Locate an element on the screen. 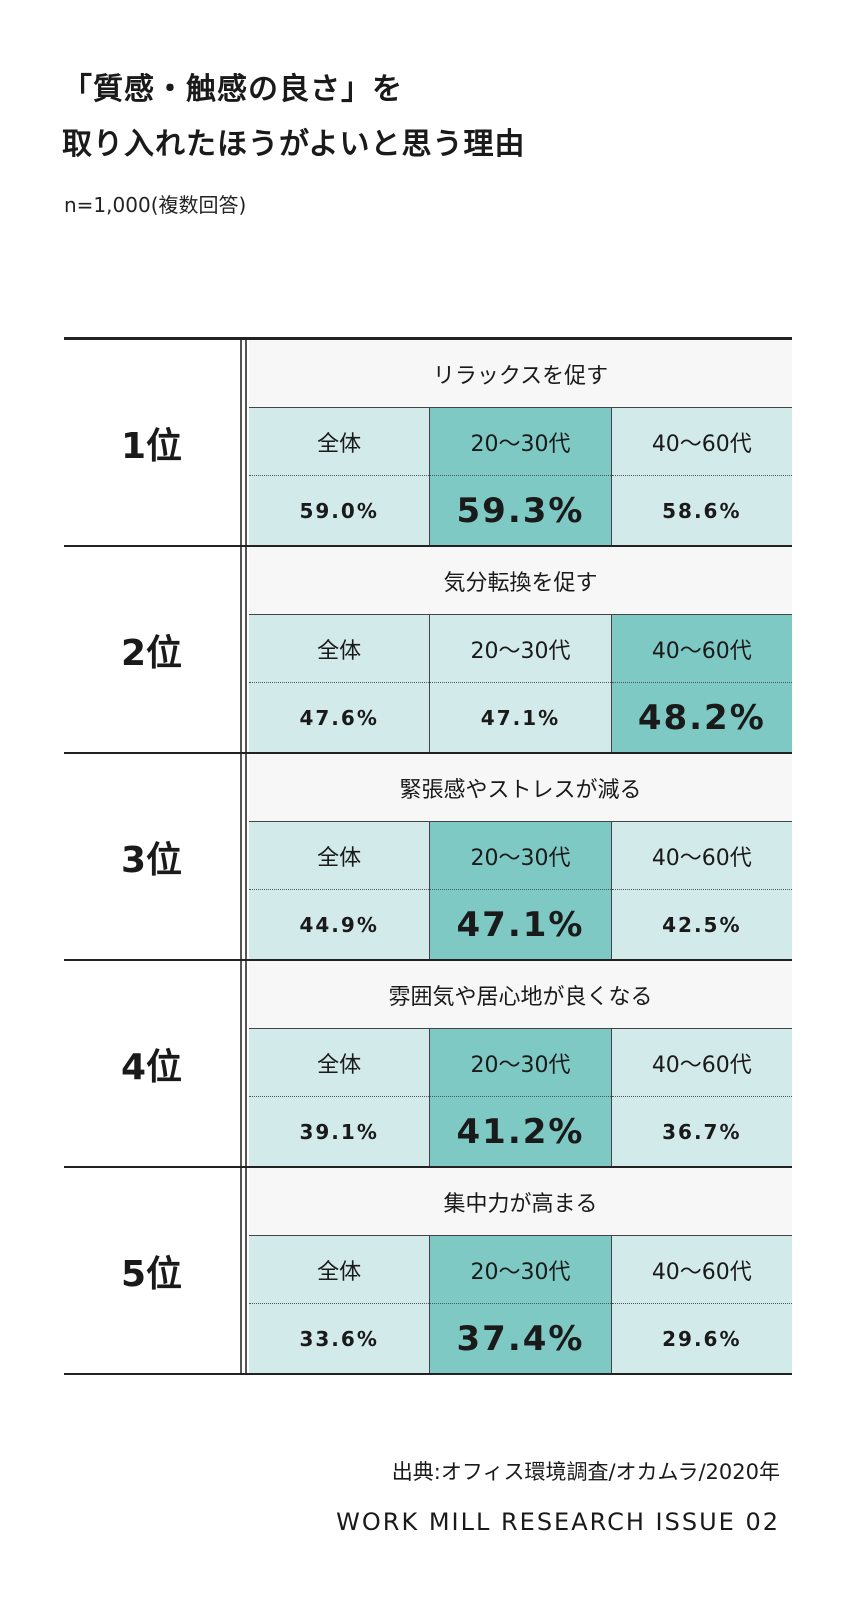 Image resolution: width=864 pixels, height=1611 pixels. value-cell: 40〜60代 42.5% is located at coordinates (701, 890).